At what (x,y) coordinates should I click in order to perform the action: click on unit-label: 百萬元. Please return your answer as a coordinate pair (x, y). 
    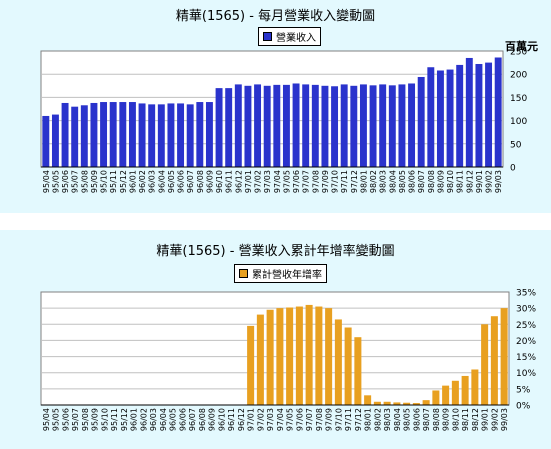
    Looking at the image, I should click on (521, 46).